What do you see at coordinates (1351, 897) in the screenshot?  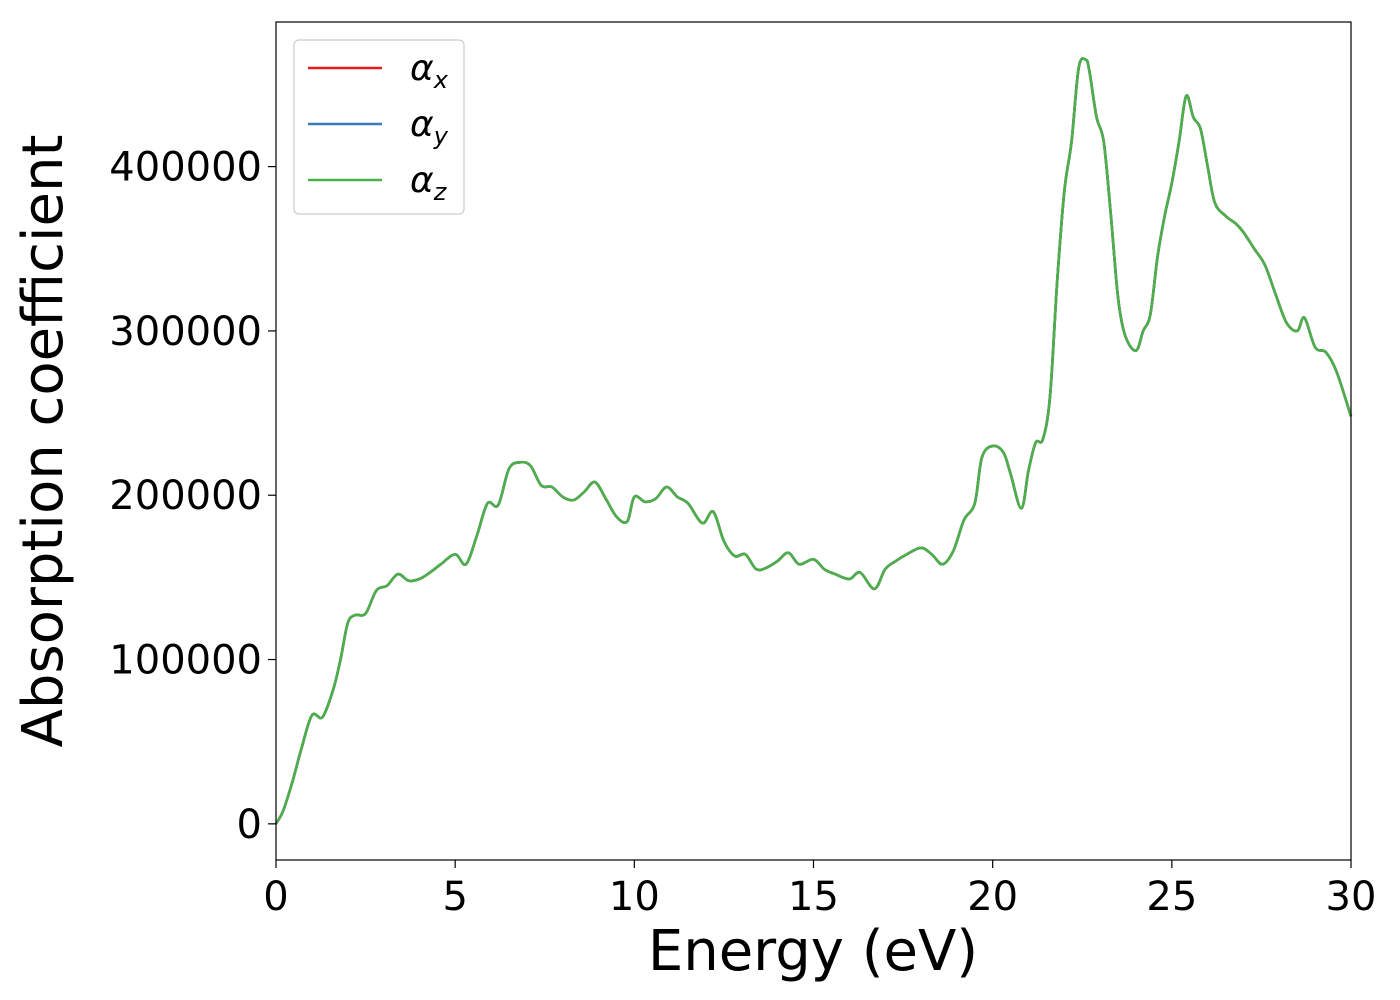 I see `x-tick-label: 30` at bounding box center [1351, 897].